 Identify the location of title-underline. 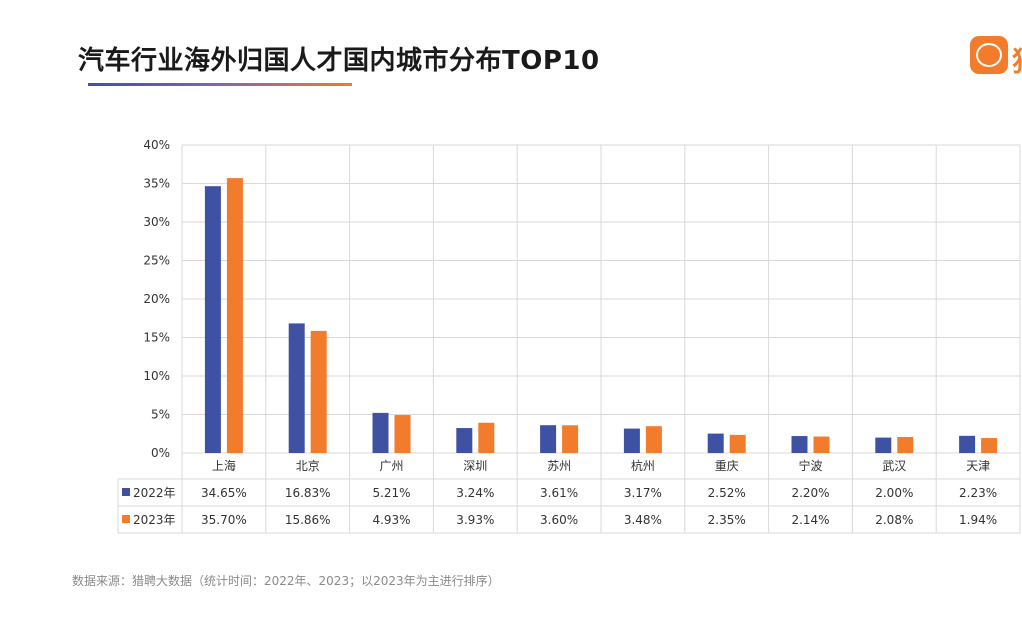
(220, 84).